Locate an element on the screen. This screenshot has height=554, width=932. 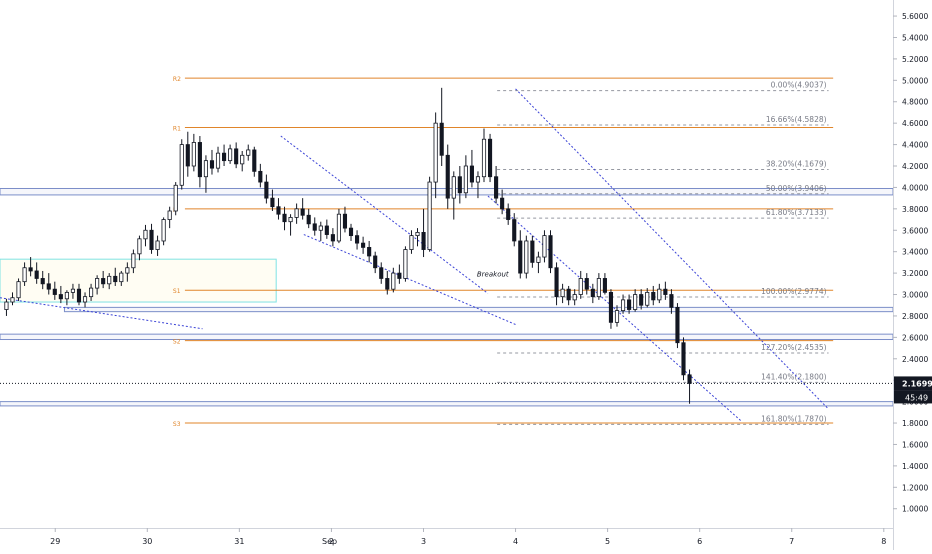
fib-level-label: 127.20%(2.4535) is located at coordinates (794, 347).